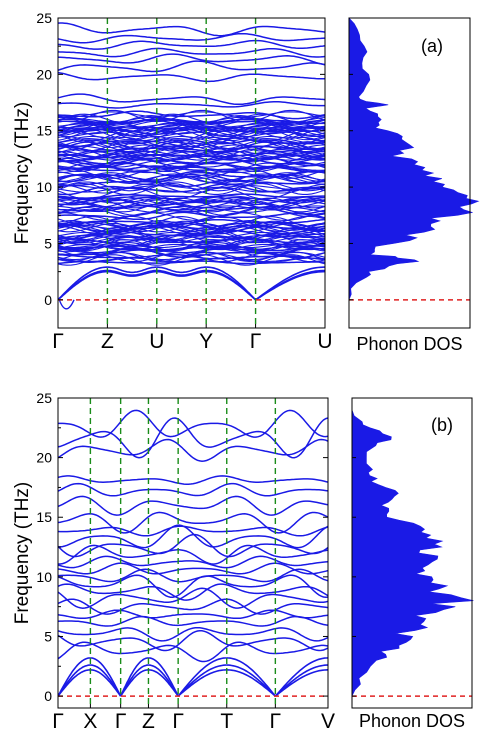 This screenshot has height=734, width=483. Describe the element at coordinates (206, 341) in the screenshot. I see `x-tick-label: Y` at that location.